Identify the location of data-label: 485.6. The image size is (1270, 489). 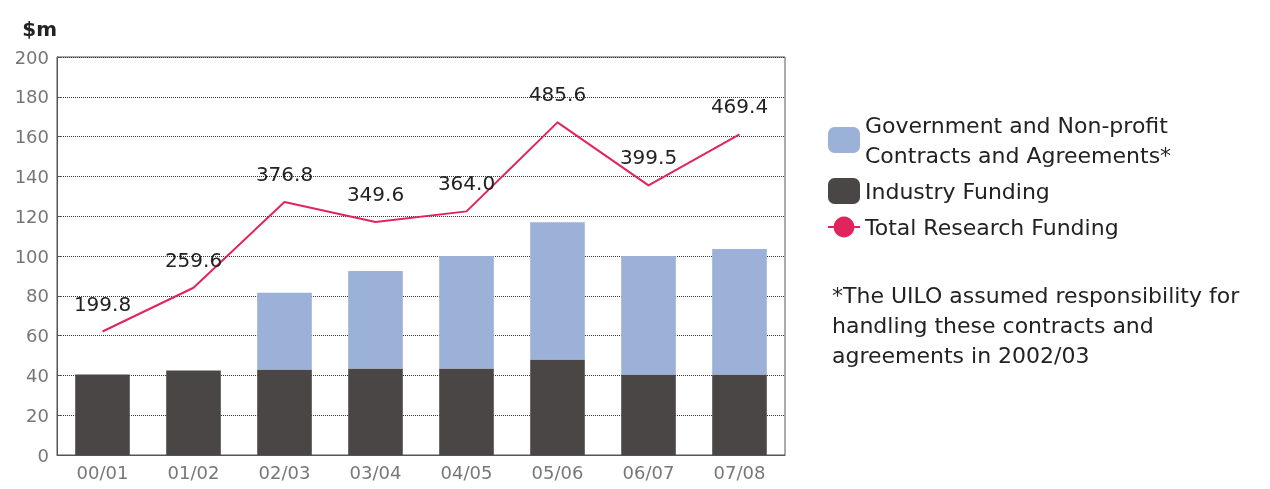
(557, 94).